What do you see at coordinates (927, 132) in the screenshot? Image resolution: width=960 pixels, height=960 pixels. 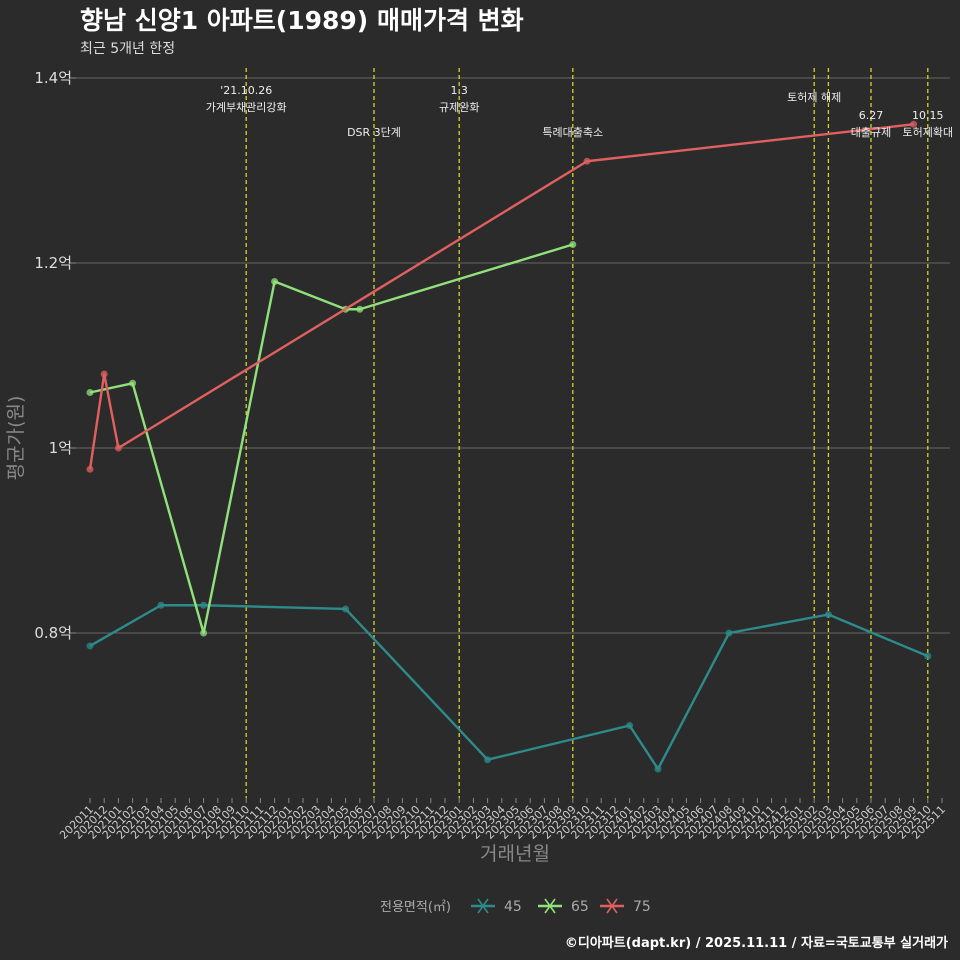 I see `policy-label-202510-1: 토허제확대` at bounding box center [927, 132].